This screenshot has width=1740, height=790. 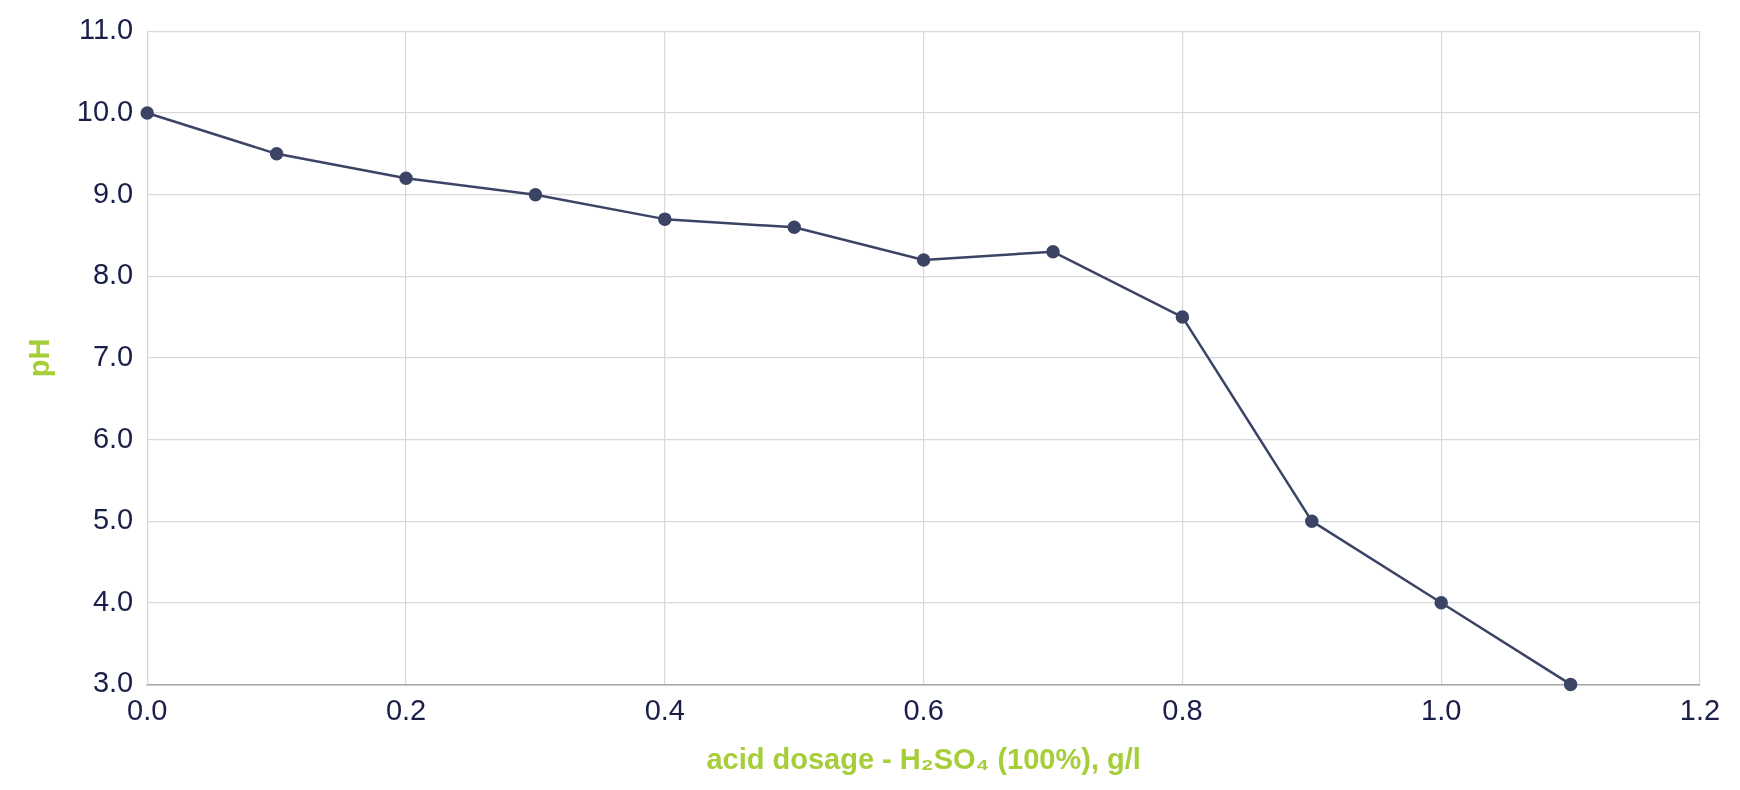 I want to click on y-tick-label: 5.0, so click(x=113, y=519).